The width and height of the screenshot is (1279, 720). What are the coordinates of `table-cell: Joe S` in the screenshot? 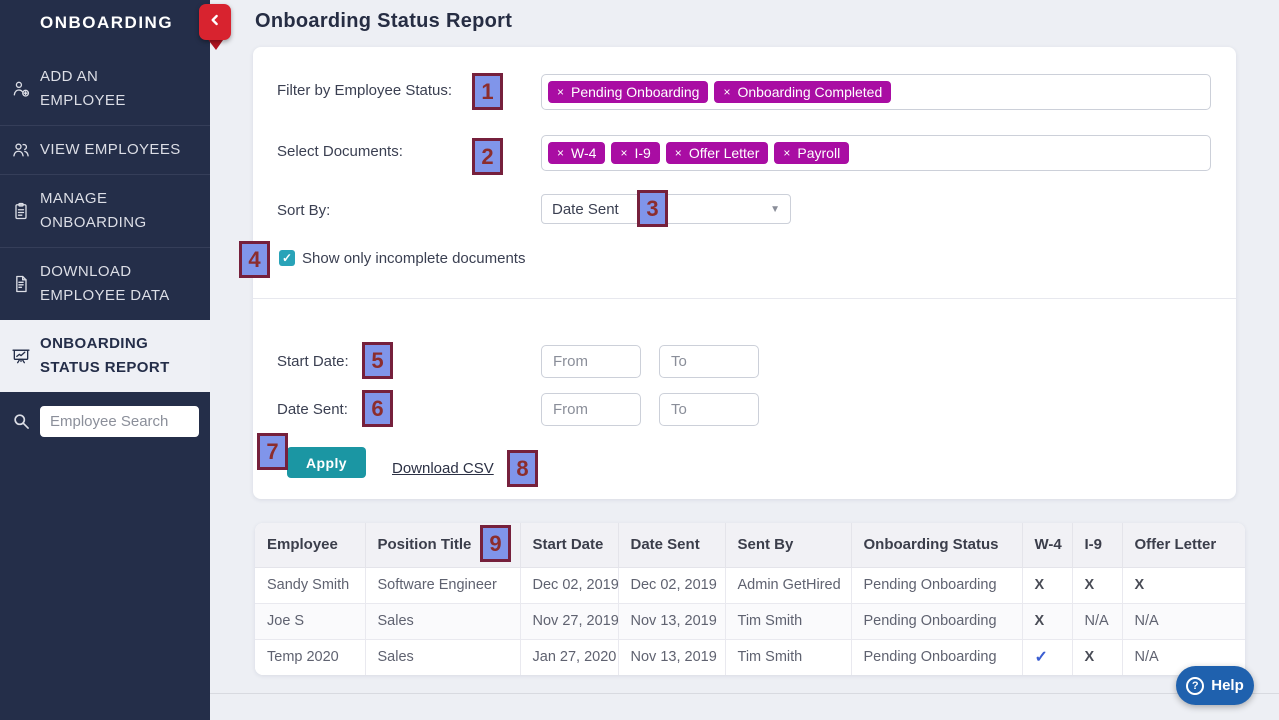 It's located at (310, 621).